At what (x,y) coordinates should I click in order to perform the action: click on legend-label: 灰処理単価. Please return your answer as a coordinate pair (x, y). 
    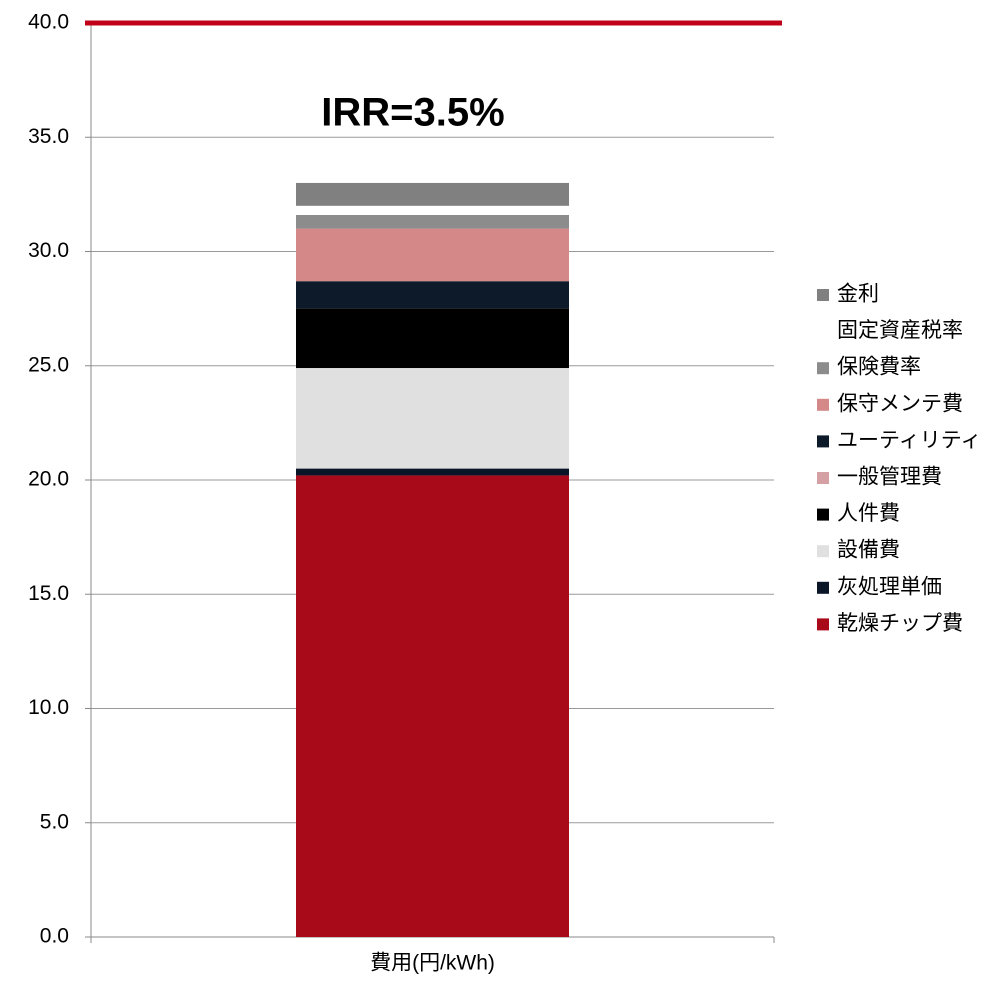
    Looking at the image, I should click on (889, 586).